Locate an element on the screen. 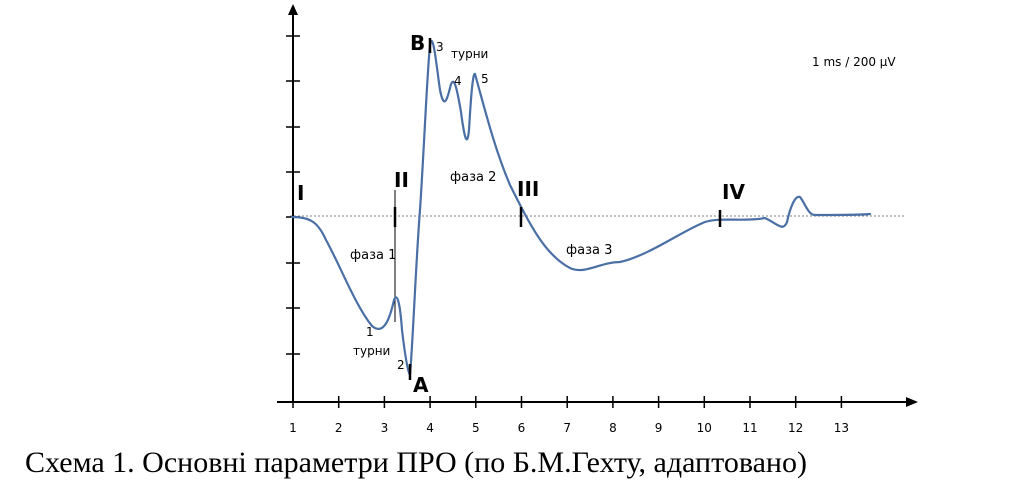 This screenshot has height=494, width=1024. x-tick-label-2: 2 is located at coordinates (339, 428).